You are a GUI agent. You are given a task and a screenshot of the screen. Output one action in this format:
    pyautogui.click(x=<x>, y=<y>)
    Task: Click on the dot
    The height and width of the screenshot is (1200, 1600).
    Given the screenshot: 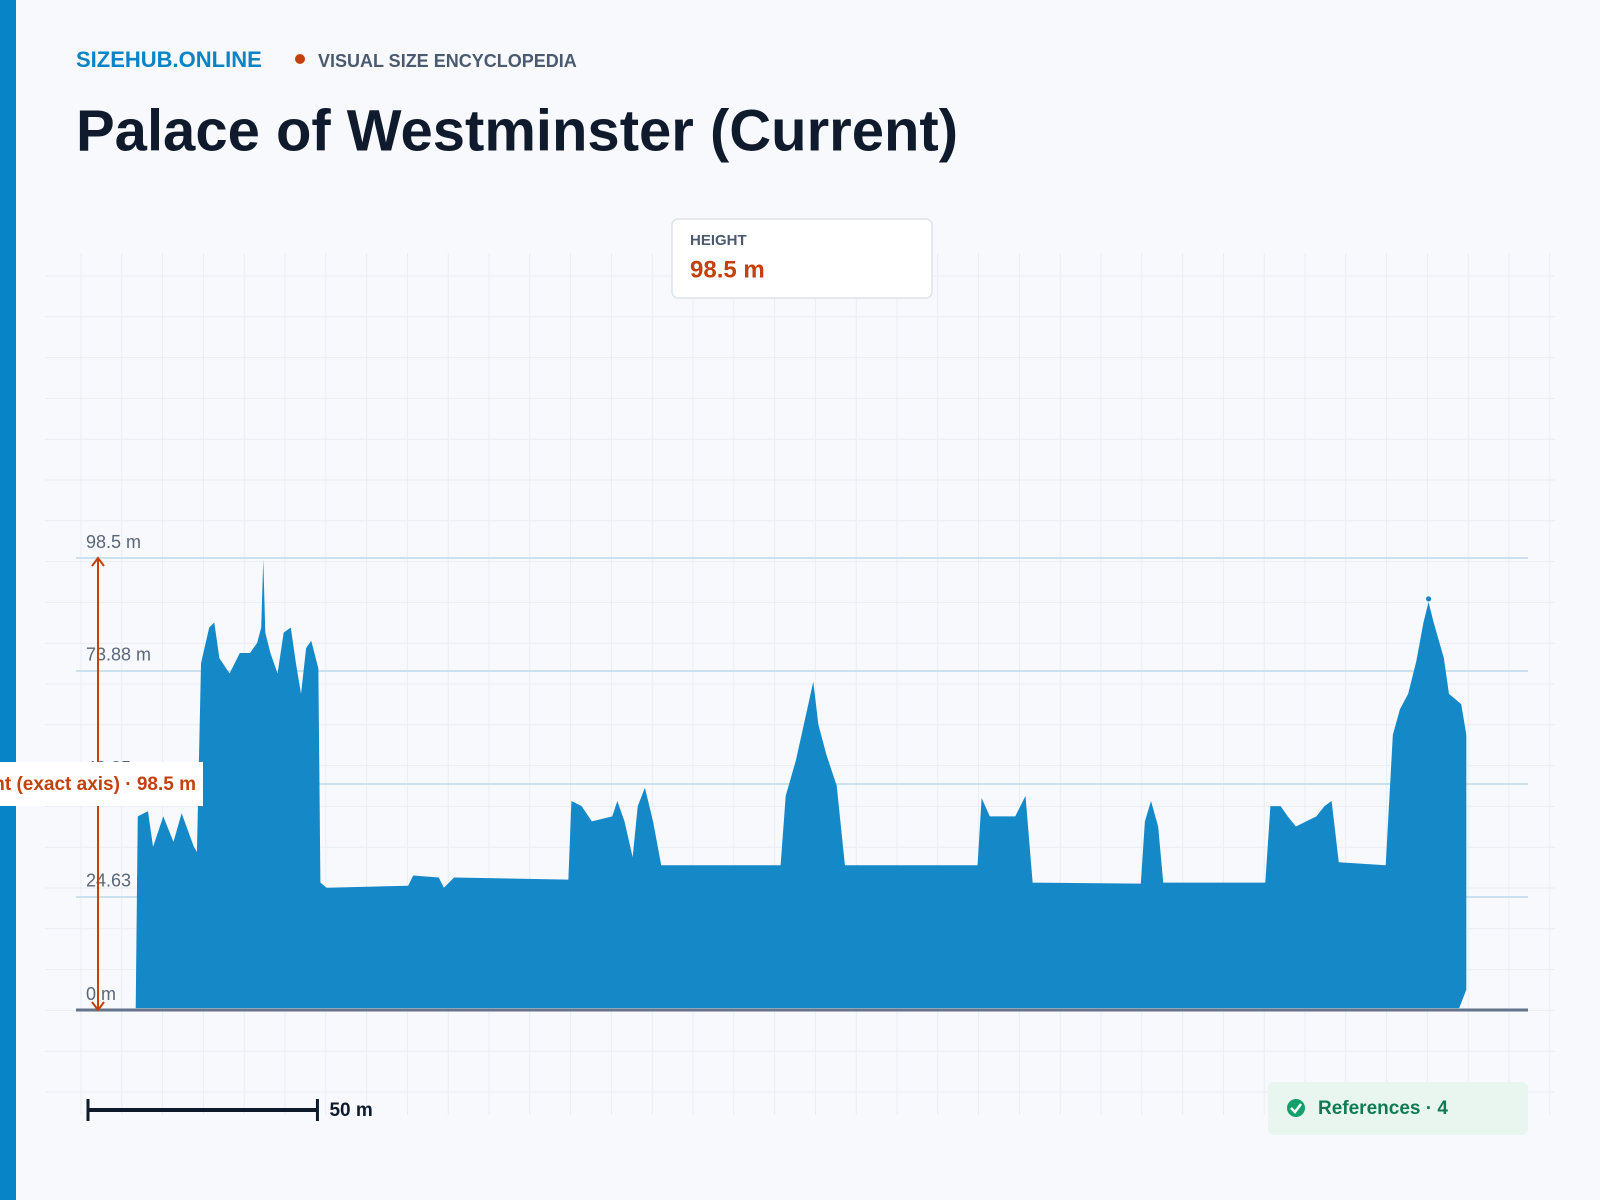 What is the action you would take?
    pyautogui.click(x=300, y=59)
    